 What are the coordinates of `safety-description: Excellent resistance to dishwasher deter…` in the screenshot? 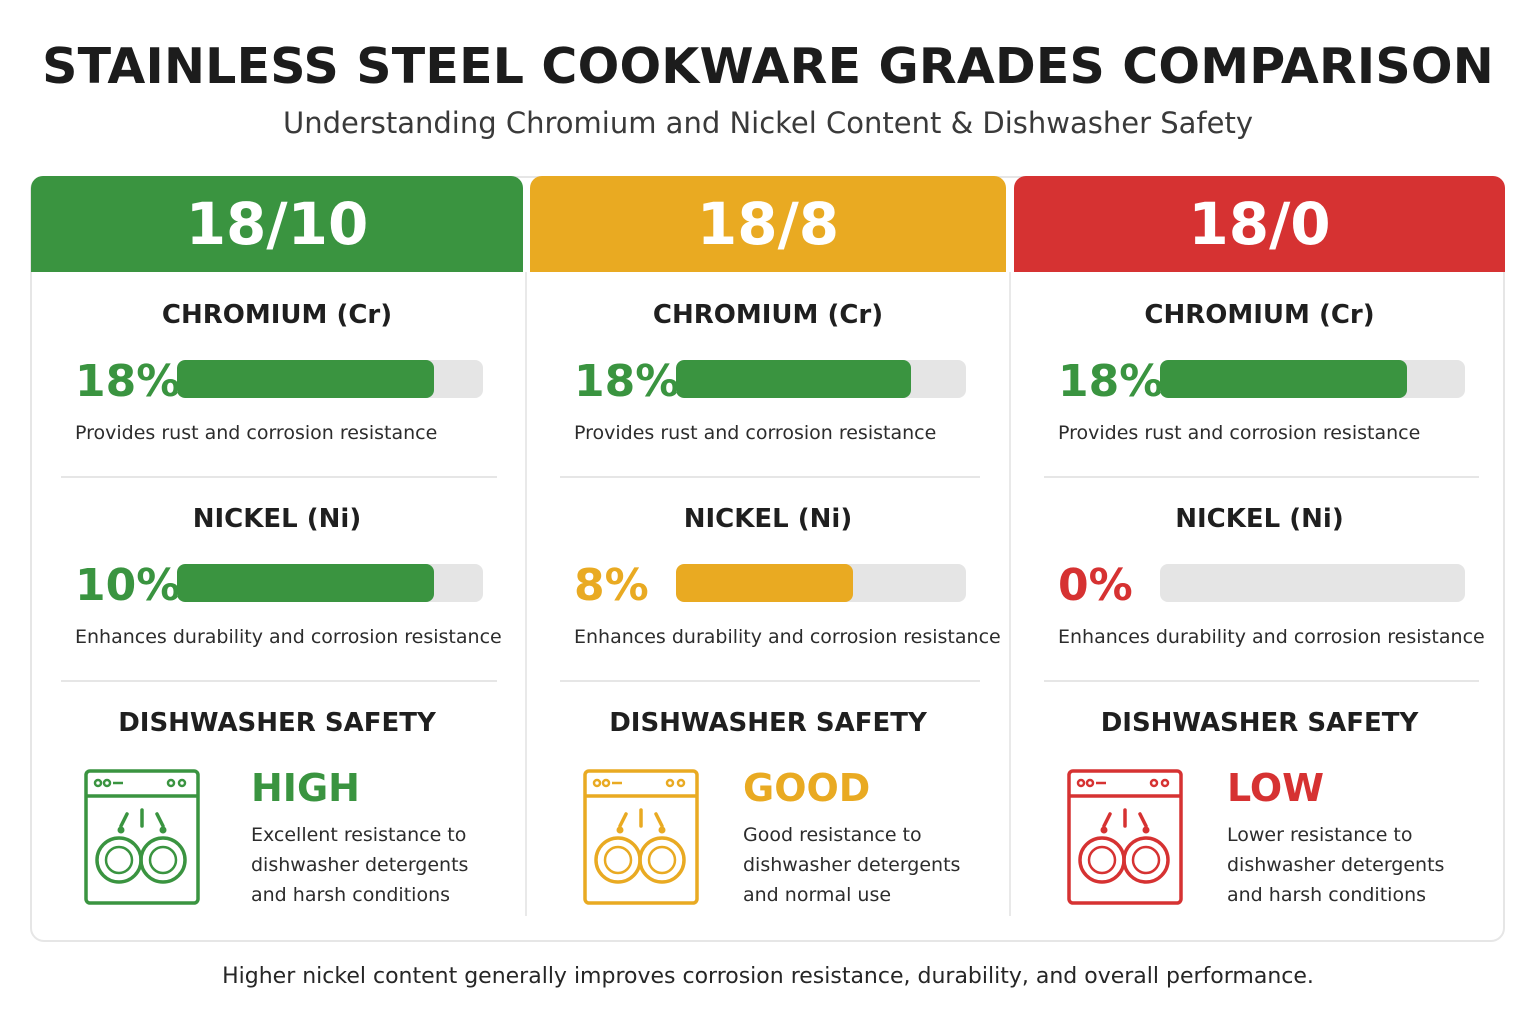 It's located at (371, 865).